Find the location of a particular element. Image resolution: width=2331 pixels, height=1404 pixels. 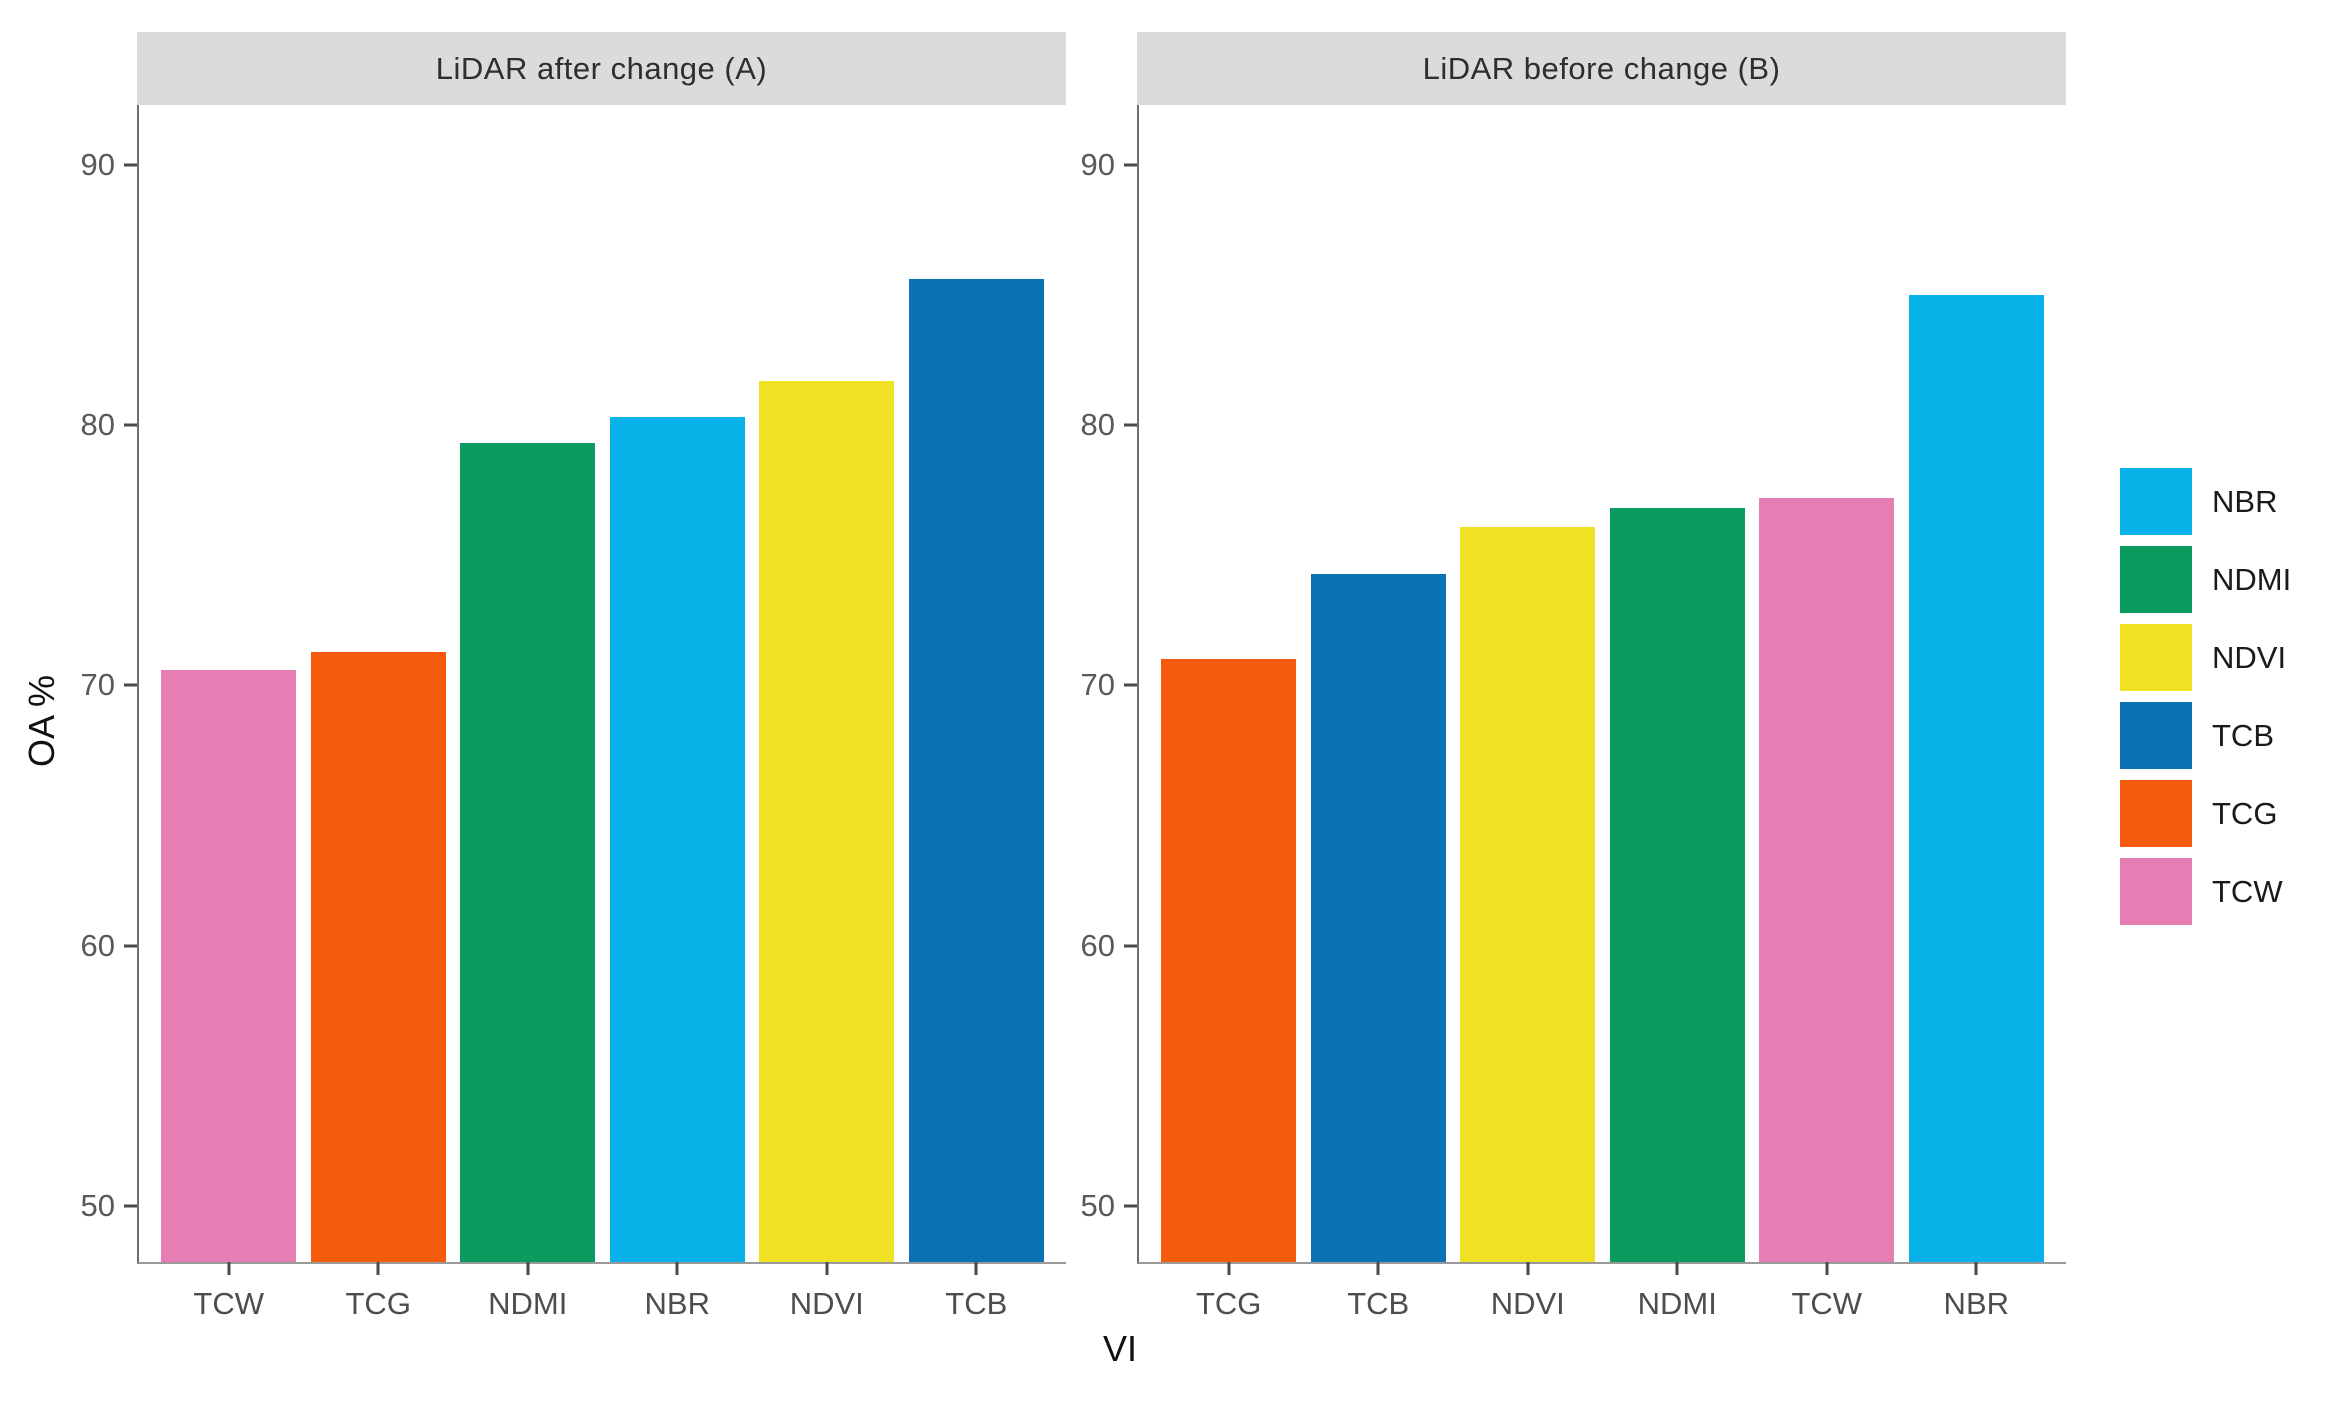

legend-label-nbr: NBR is located at coordinates (2245, 501).